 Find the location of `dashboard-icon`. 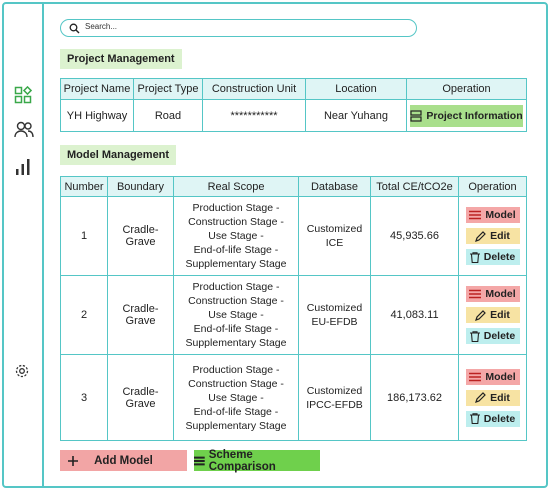

dashboard-icon is located at coordinates (23, 95).